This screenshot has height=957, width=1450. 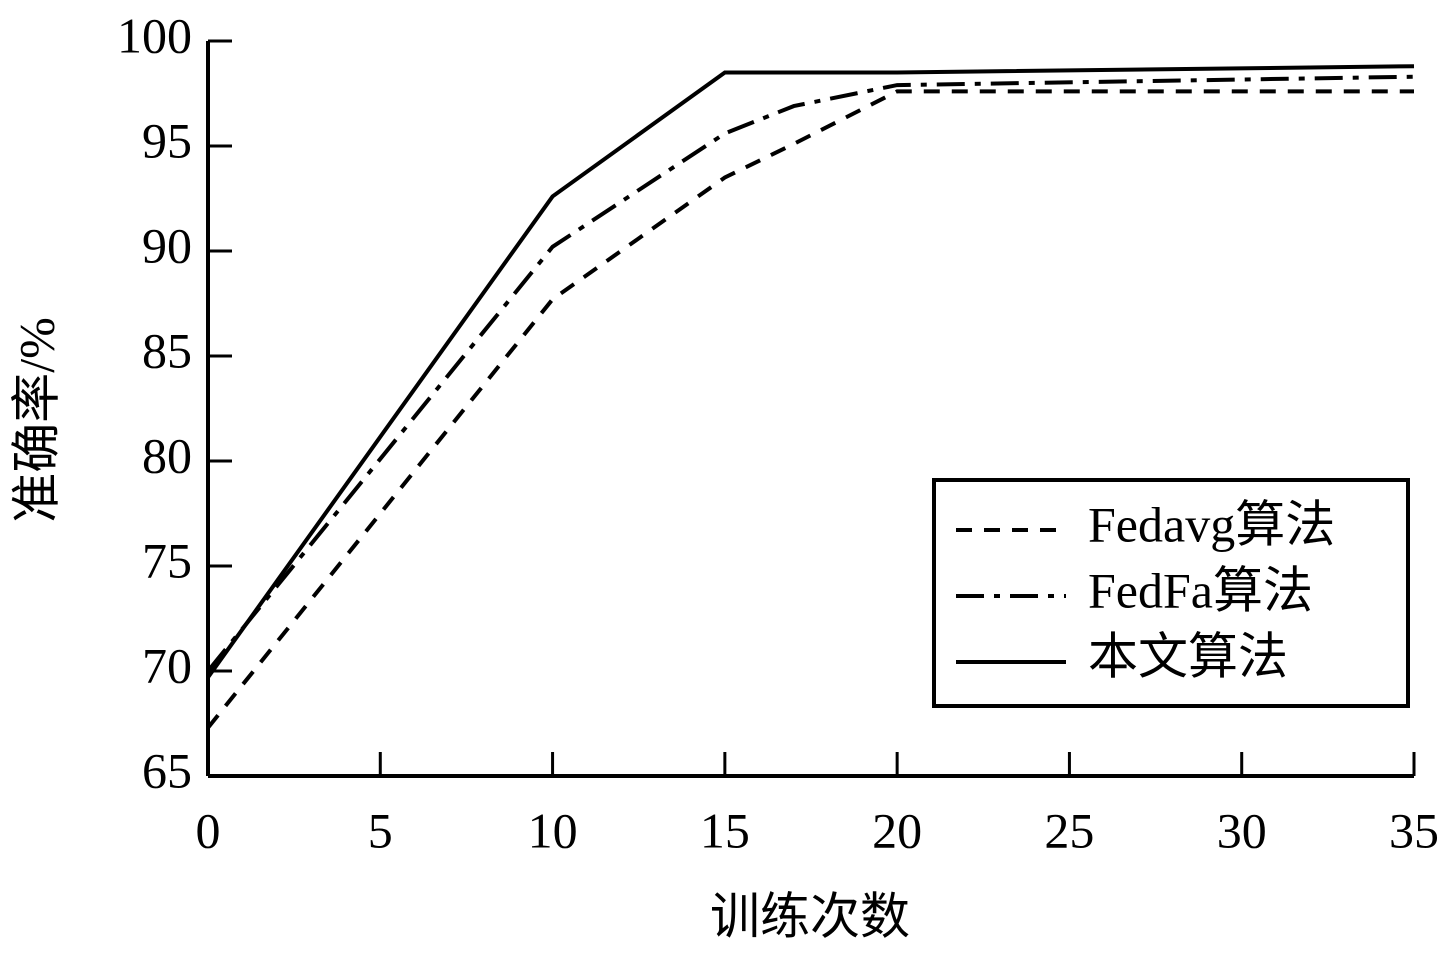 What do you see at coordinates (208, 830) in the screenshot?
I see `x-tick-label: 0` at bounding box center [208, 830].